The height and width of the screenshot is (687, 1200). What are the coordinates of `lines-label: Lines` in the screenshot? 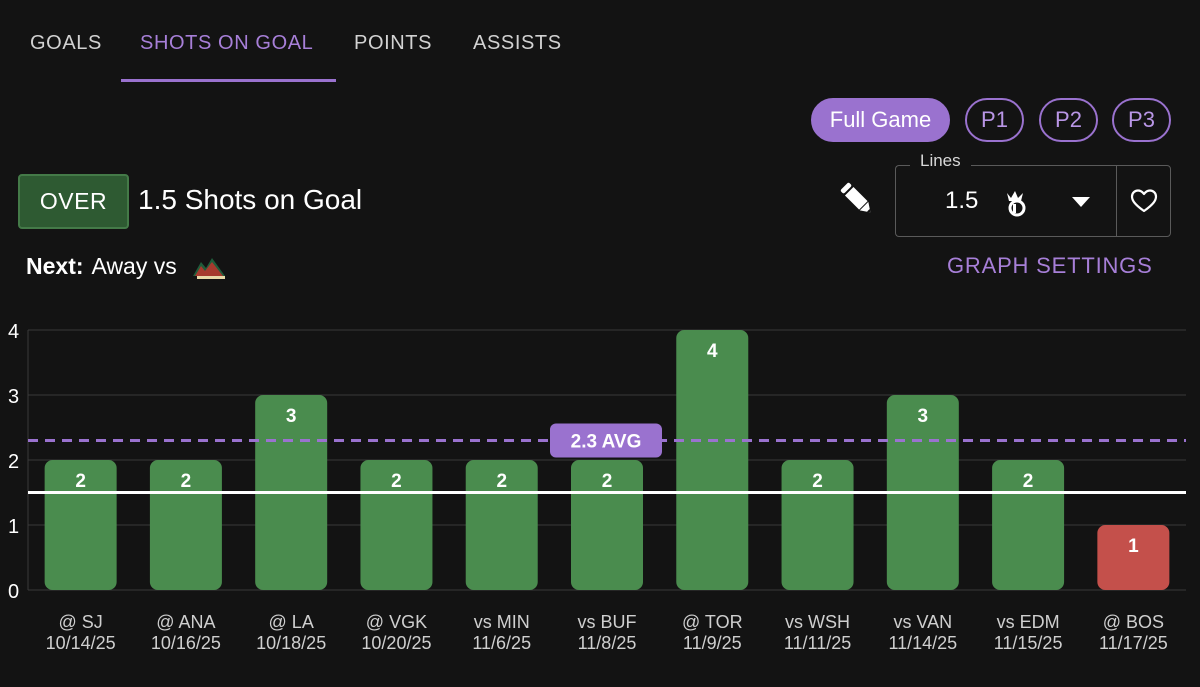 It's located at (940, 161).